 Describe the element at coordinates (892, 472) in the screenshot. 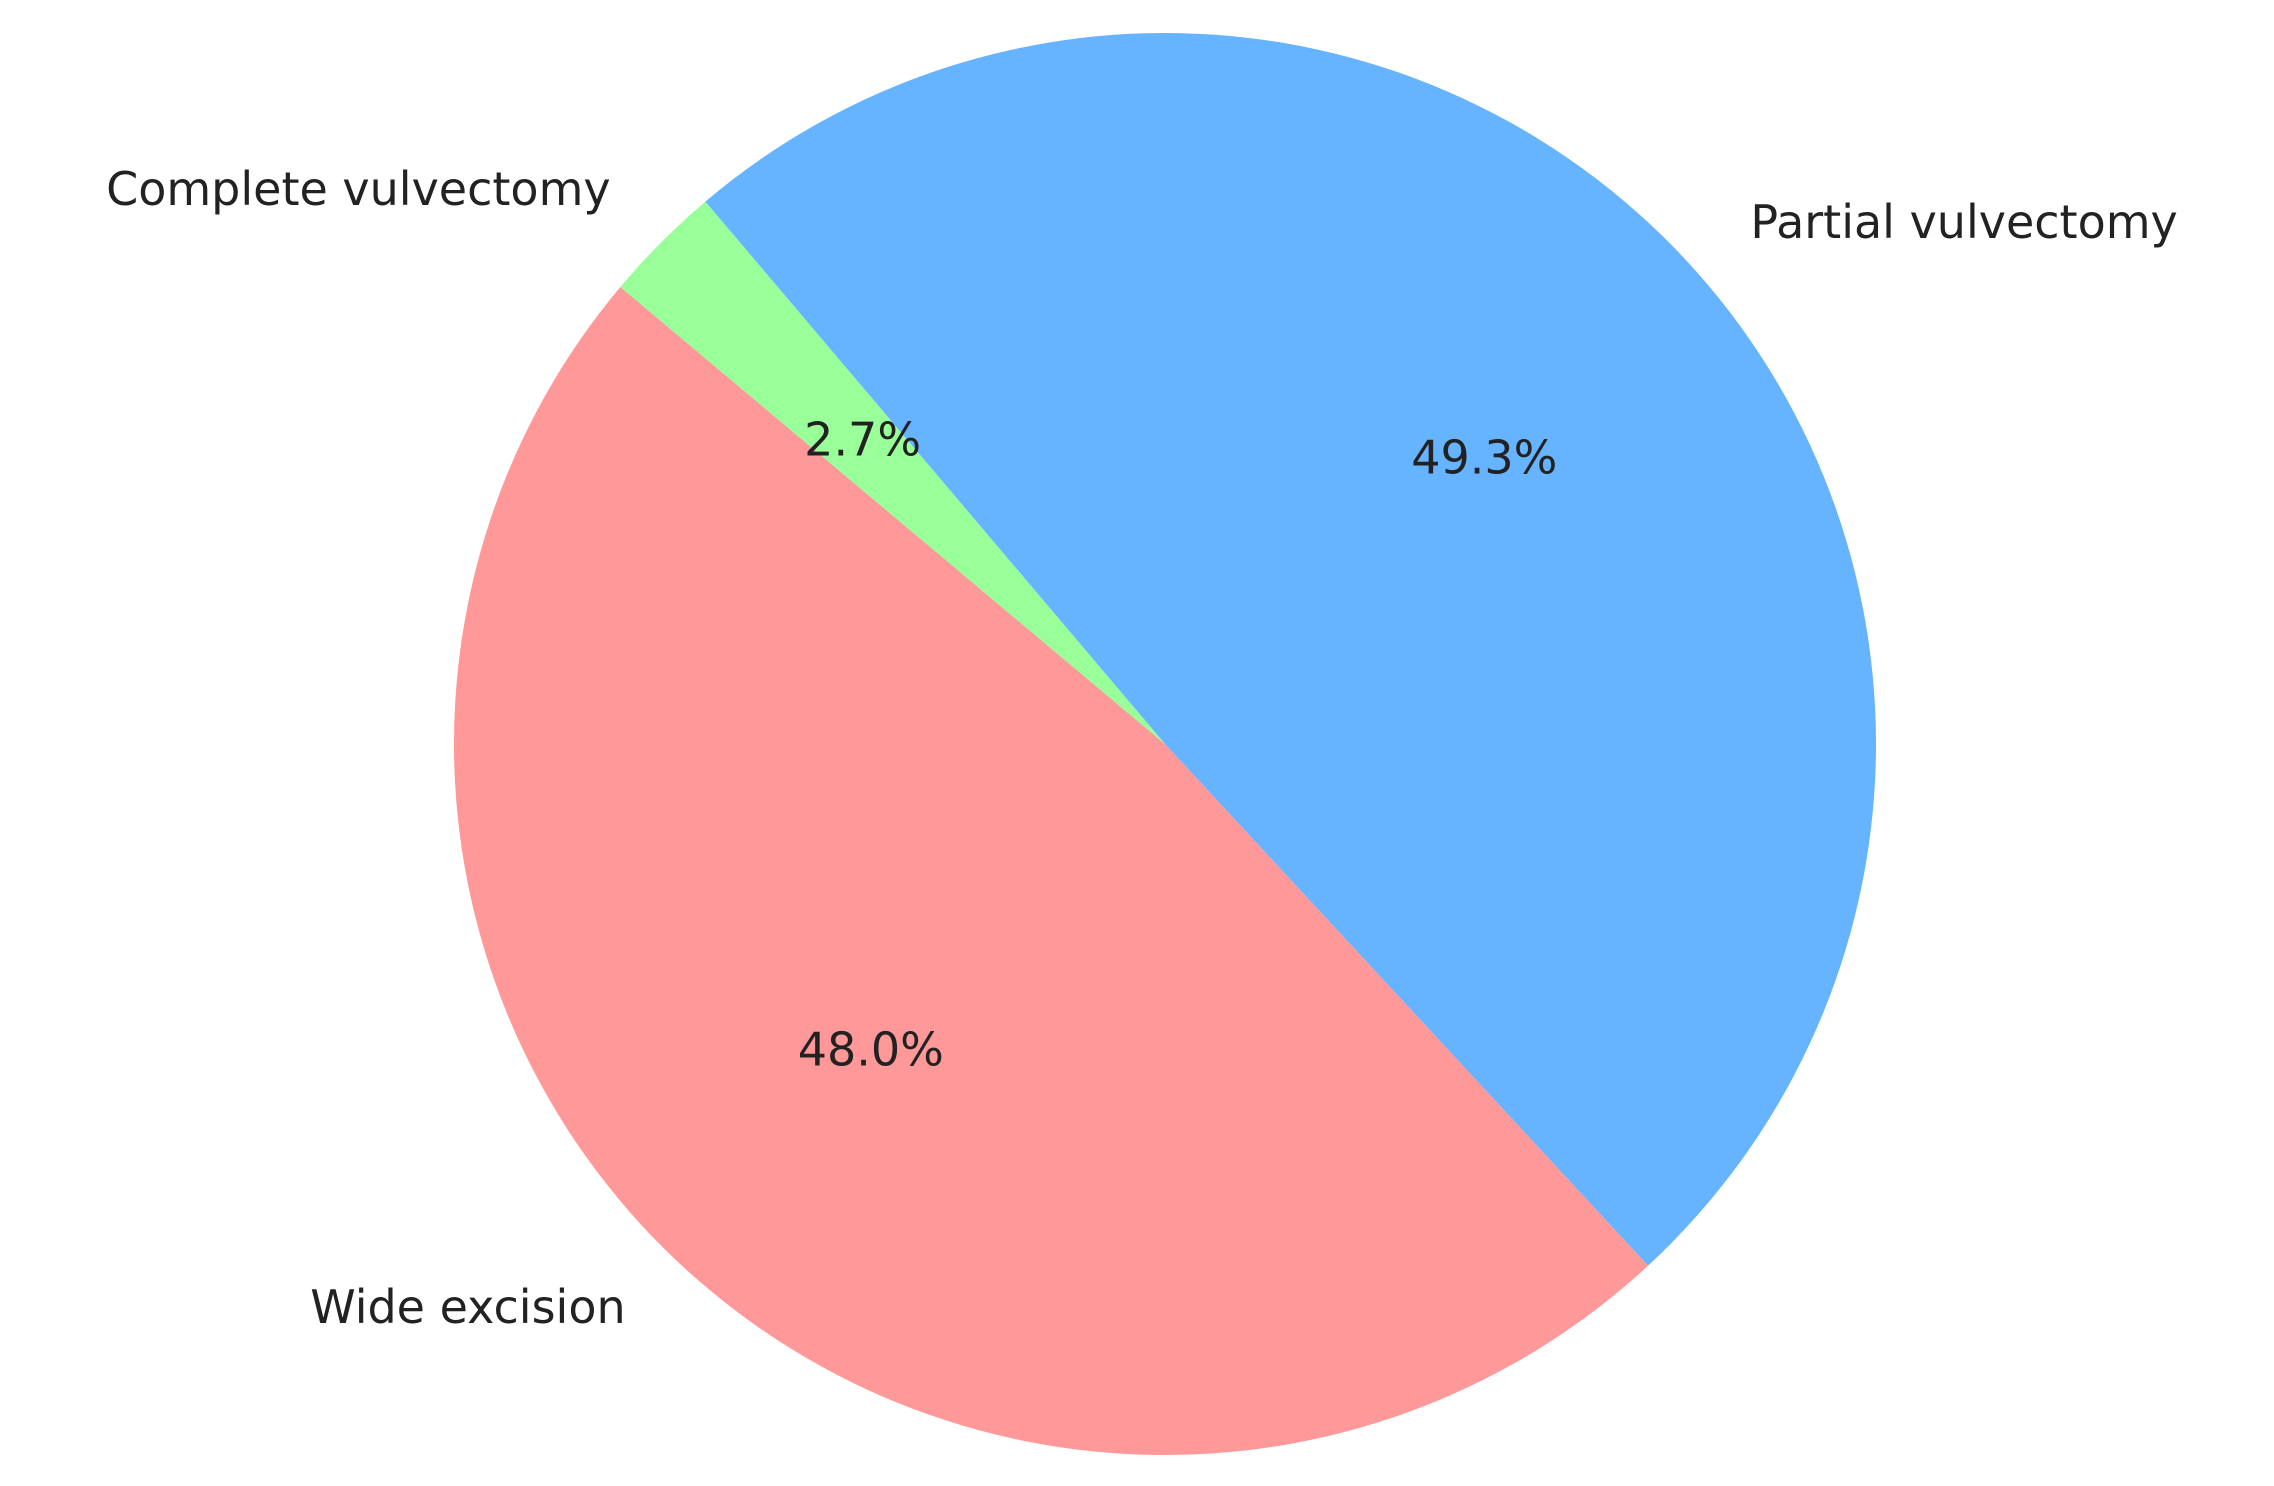

I see `pie-slice` at that location.